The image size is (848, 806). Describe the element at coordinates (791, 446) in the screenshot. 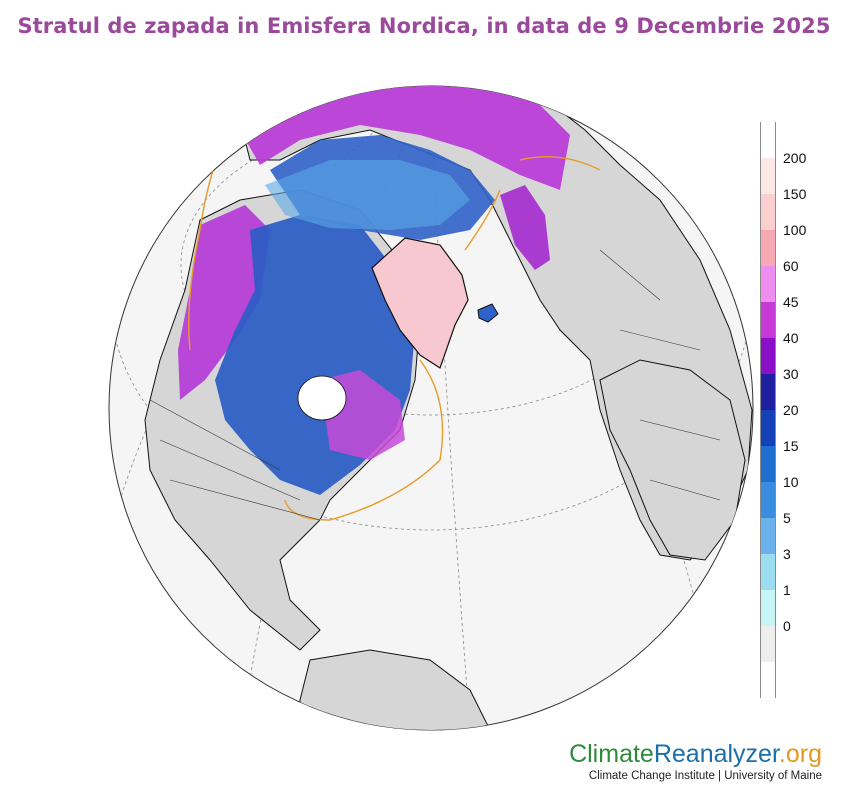

I see `legend-label: 15` at that location.